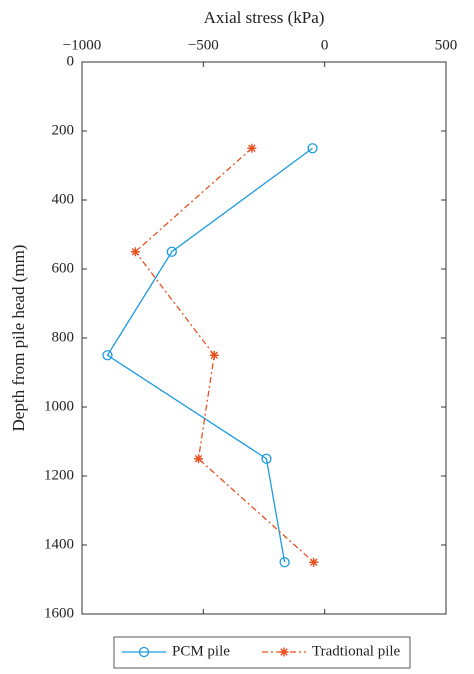 This screenshot has width=474, height=674. Describe the element at coordinates (201, 651) in the screenshot. I see `legend-label: PCM pile` at that location.